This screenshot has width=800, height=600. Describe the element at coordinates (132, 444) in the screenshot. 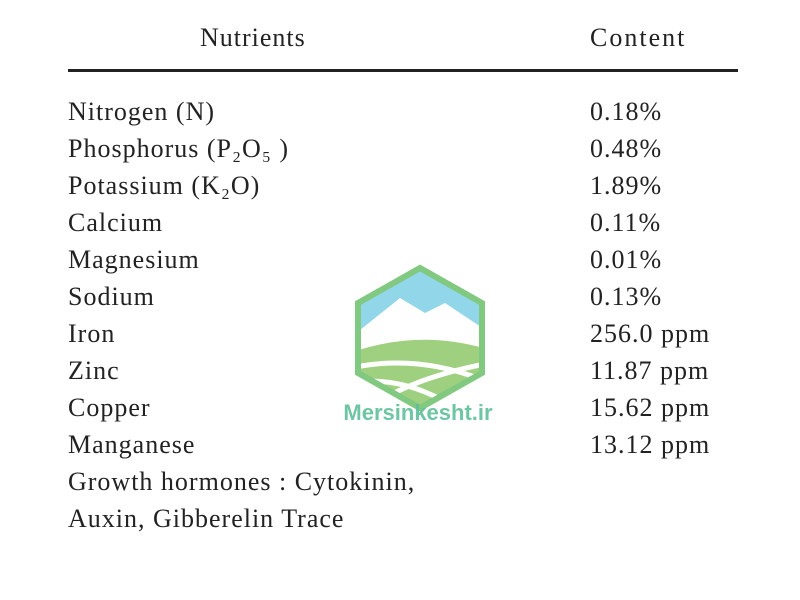

I see `row-label: Manganese` at that location.